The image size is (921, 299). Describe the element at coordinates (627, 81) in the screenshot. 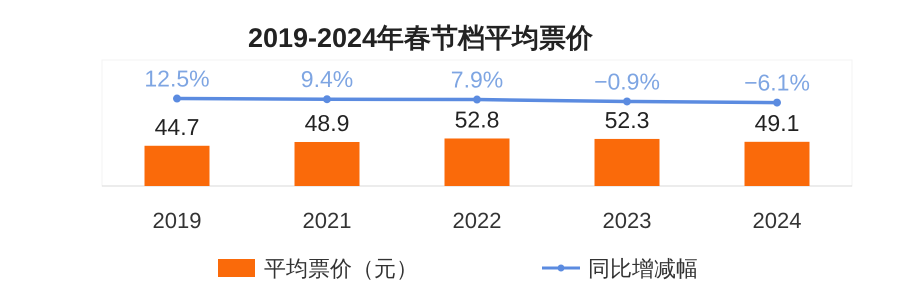

I see `data-label: −0.9%` at that location.